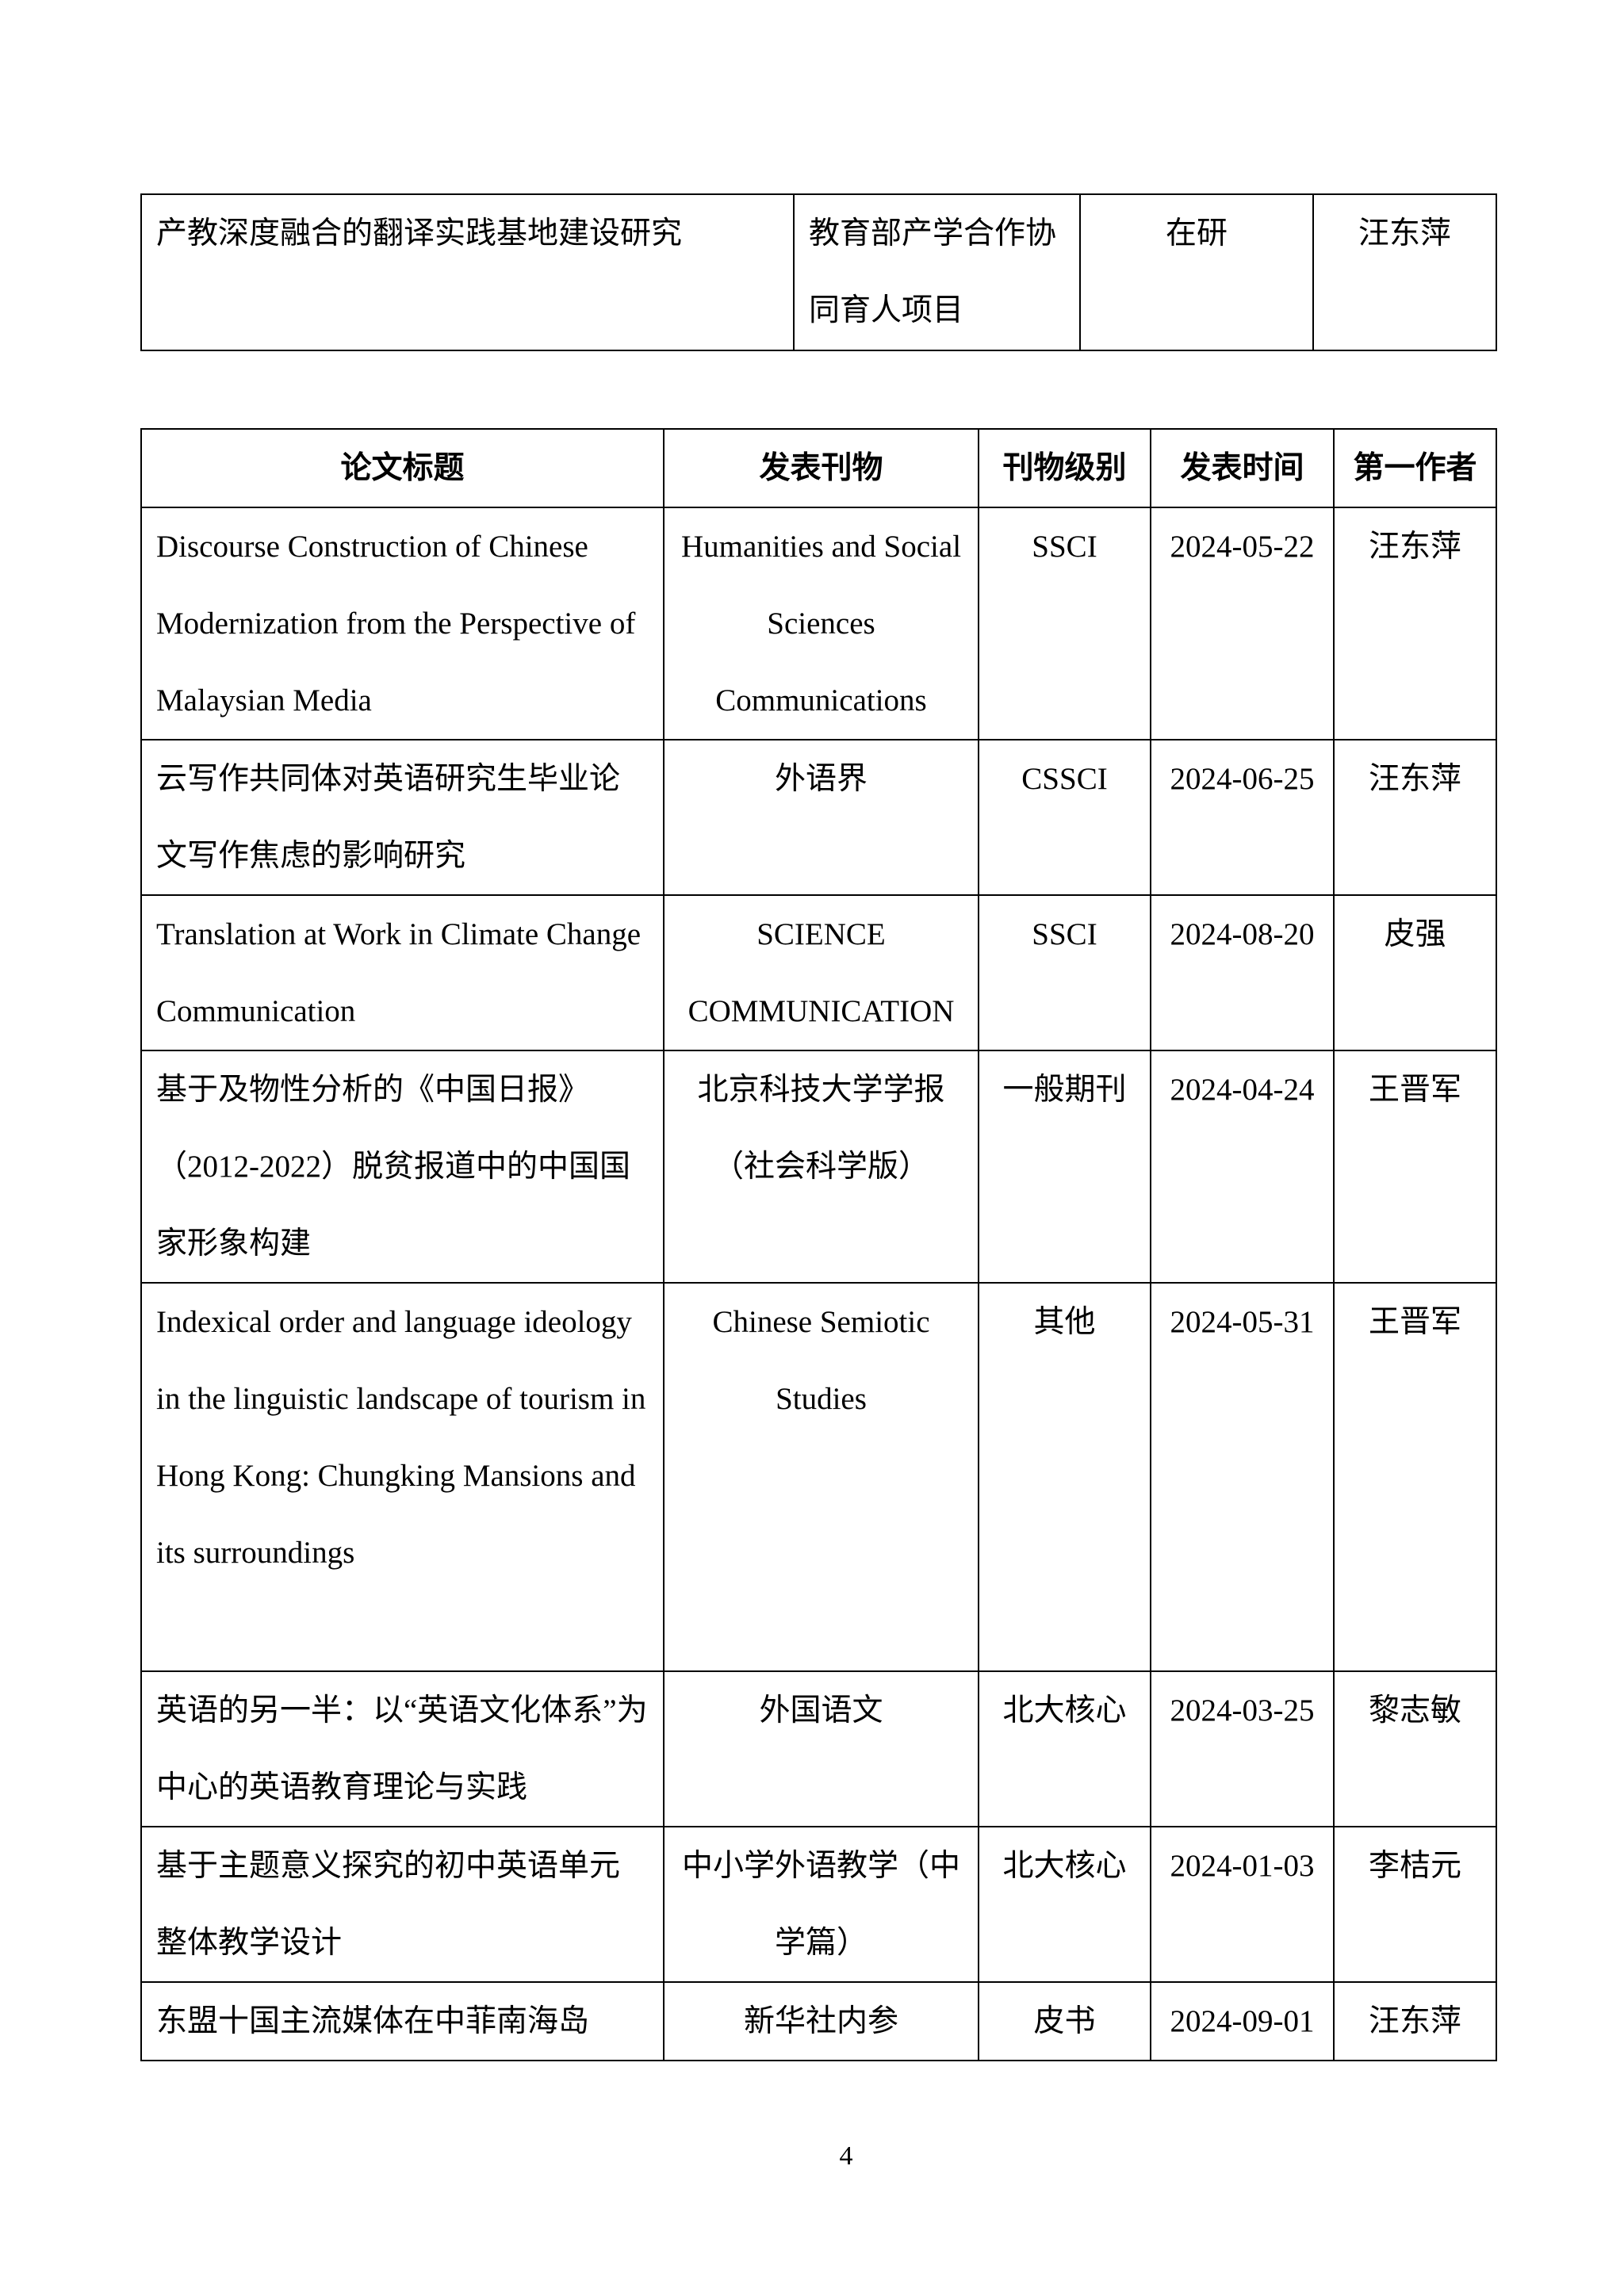 The height and width of the screenshot is (2296, 1624). I want to click on paper-level: 皮书, so click(1064, 2021).